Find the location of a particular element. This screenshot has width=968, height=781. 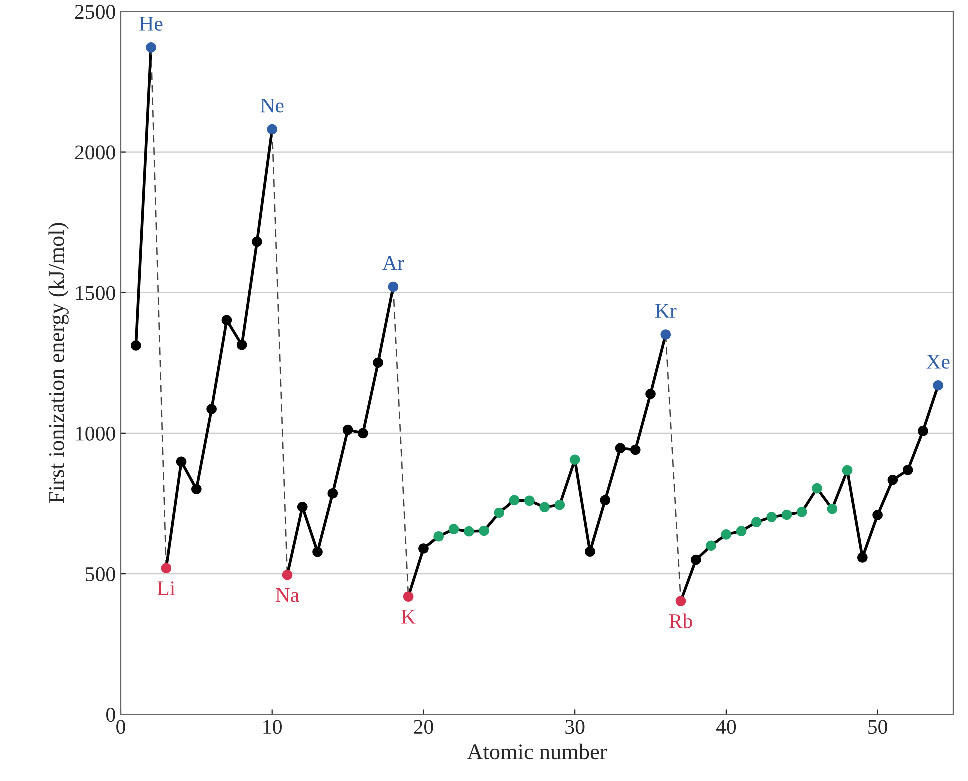

x-tick-label: 0 is located at coordinates (121, 727).